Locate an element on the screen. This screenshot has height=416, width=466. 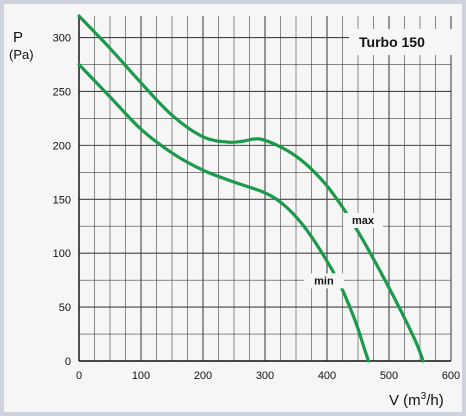
chart-title: Turbo 150 is located at coordinates (392, 42).